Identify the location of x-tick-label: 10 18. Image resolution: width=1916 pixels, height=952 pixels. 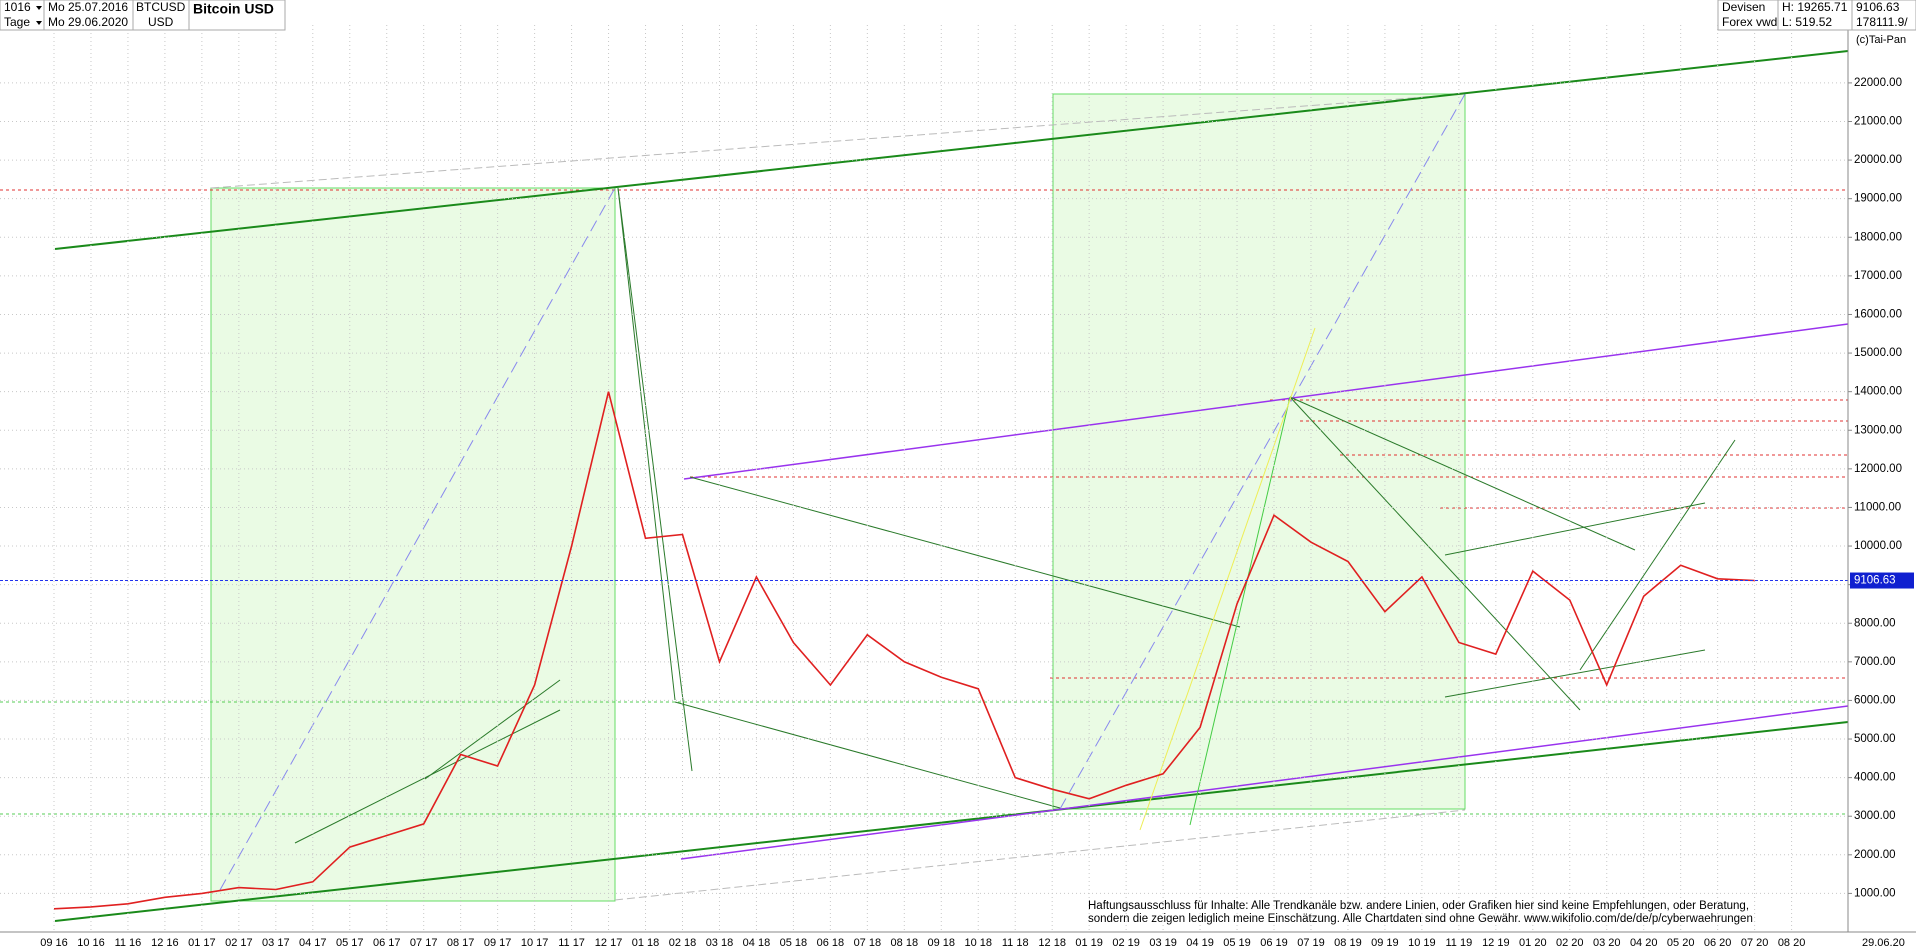
(978, 943).